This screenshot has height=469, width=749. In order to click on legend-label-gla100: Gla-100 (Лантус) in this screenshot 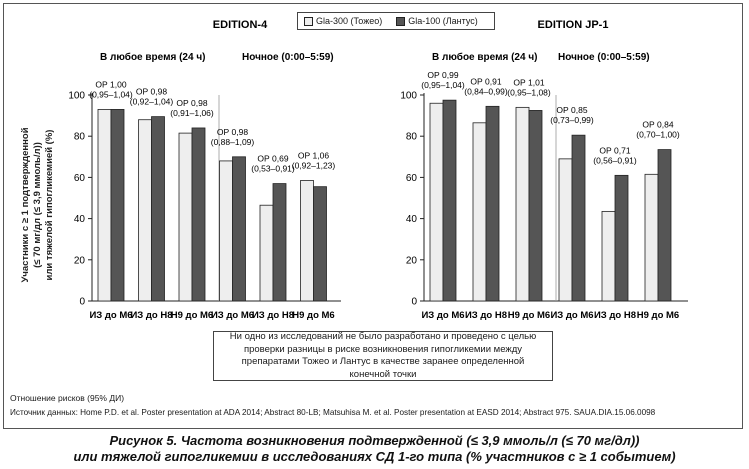, I will do `click(443, 21)`.